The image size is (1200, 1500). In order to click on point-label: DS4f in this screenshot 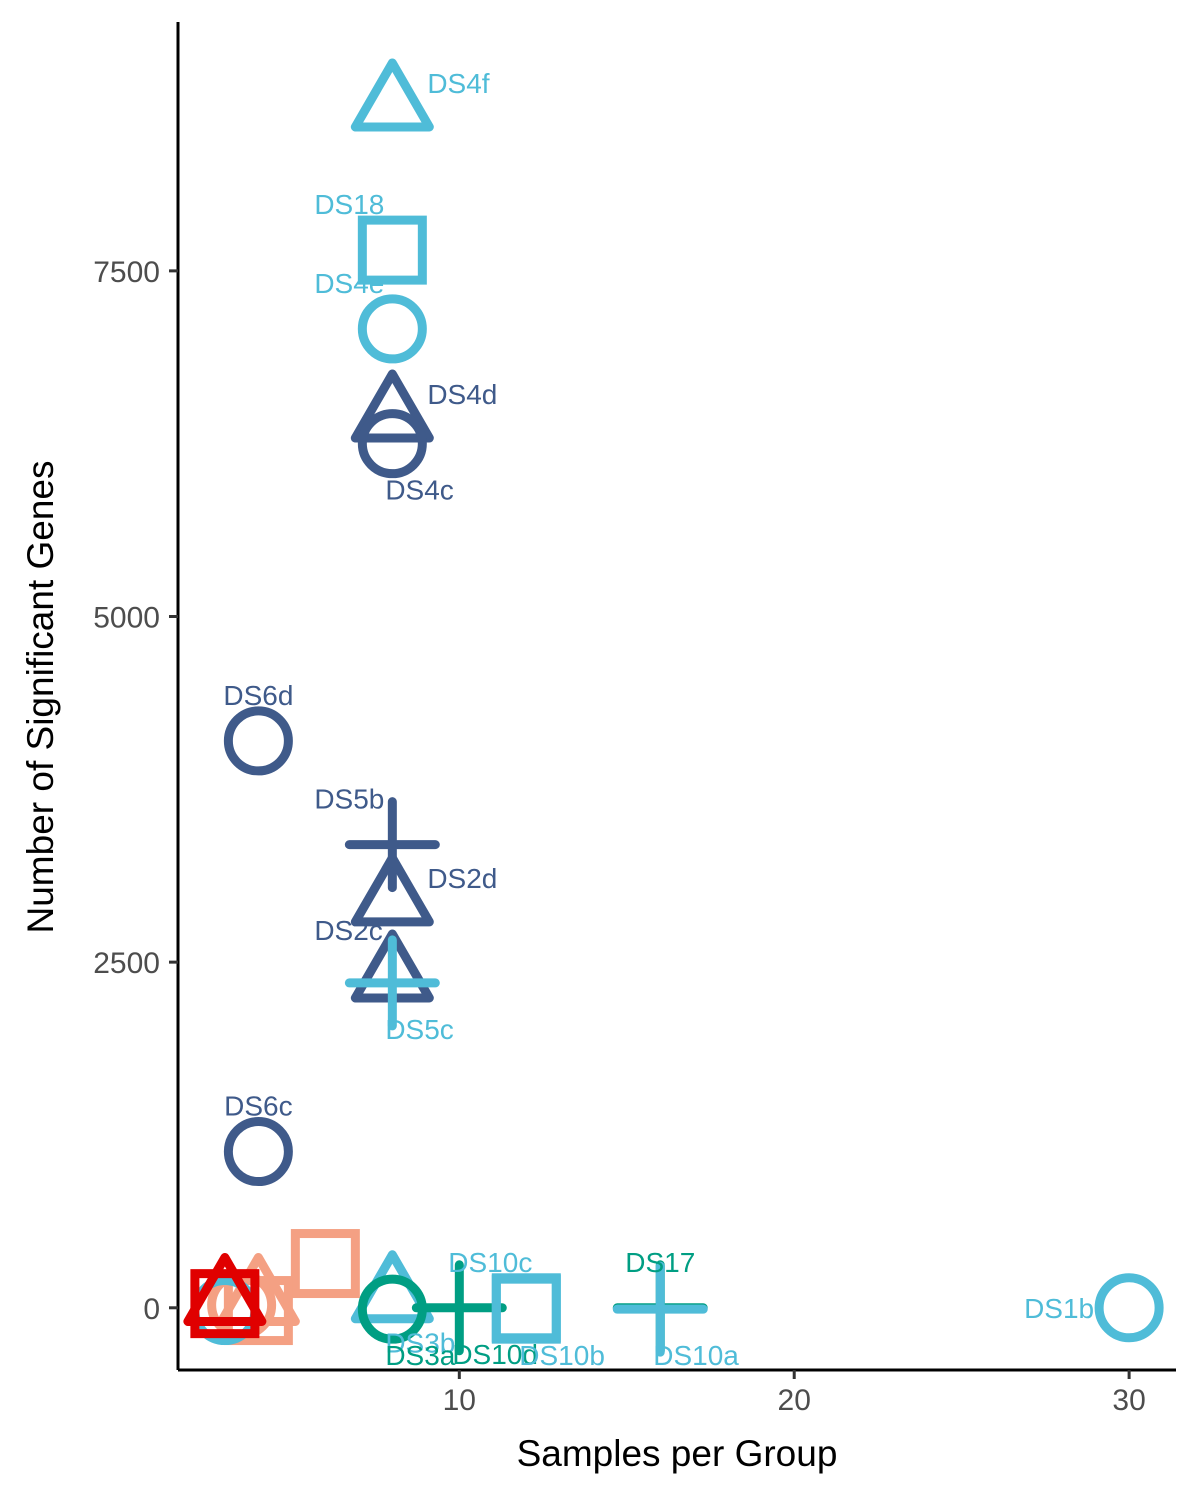, I will do `click(458, 83)`.